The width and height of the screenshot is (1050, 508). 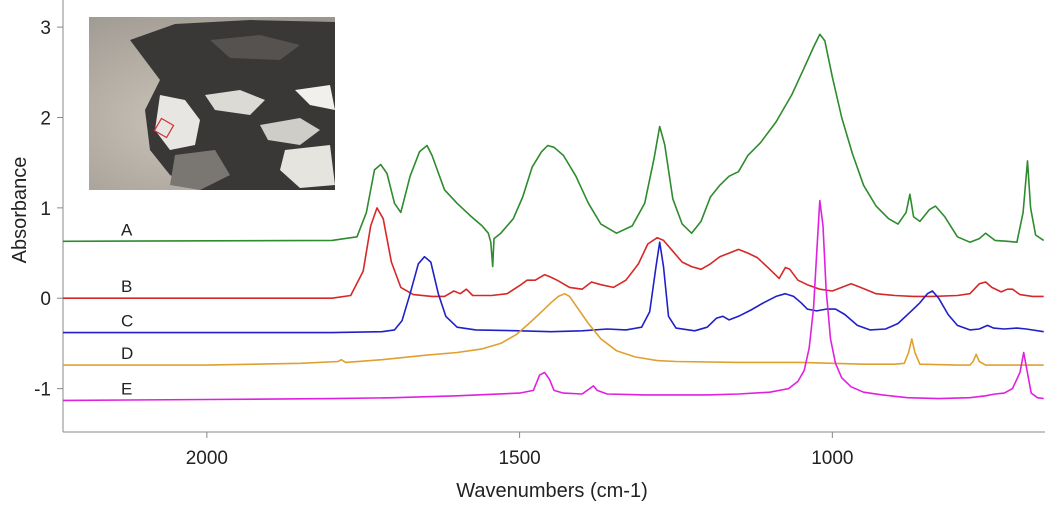 I want to click on y-axis-title: Absorbance, so click(x=20, y=210).